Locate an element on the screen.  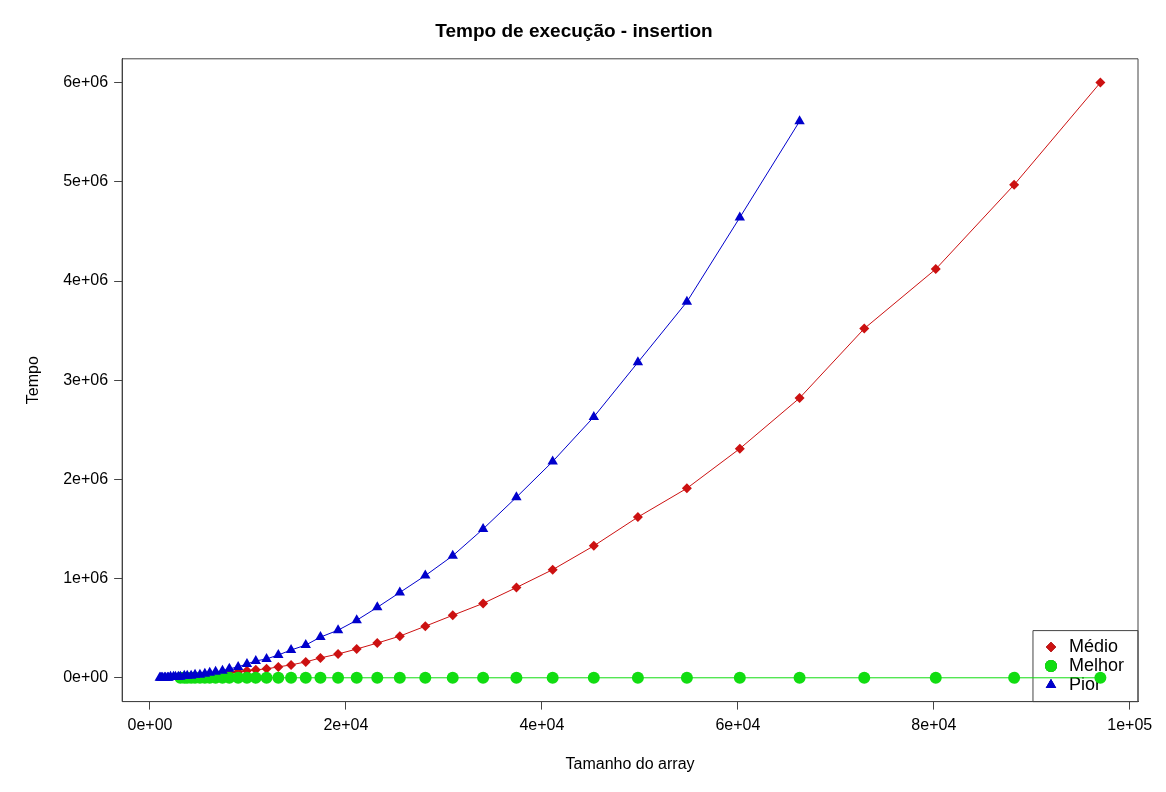
x-tick-label: 4e+04 is located at coordinates (542, 724).